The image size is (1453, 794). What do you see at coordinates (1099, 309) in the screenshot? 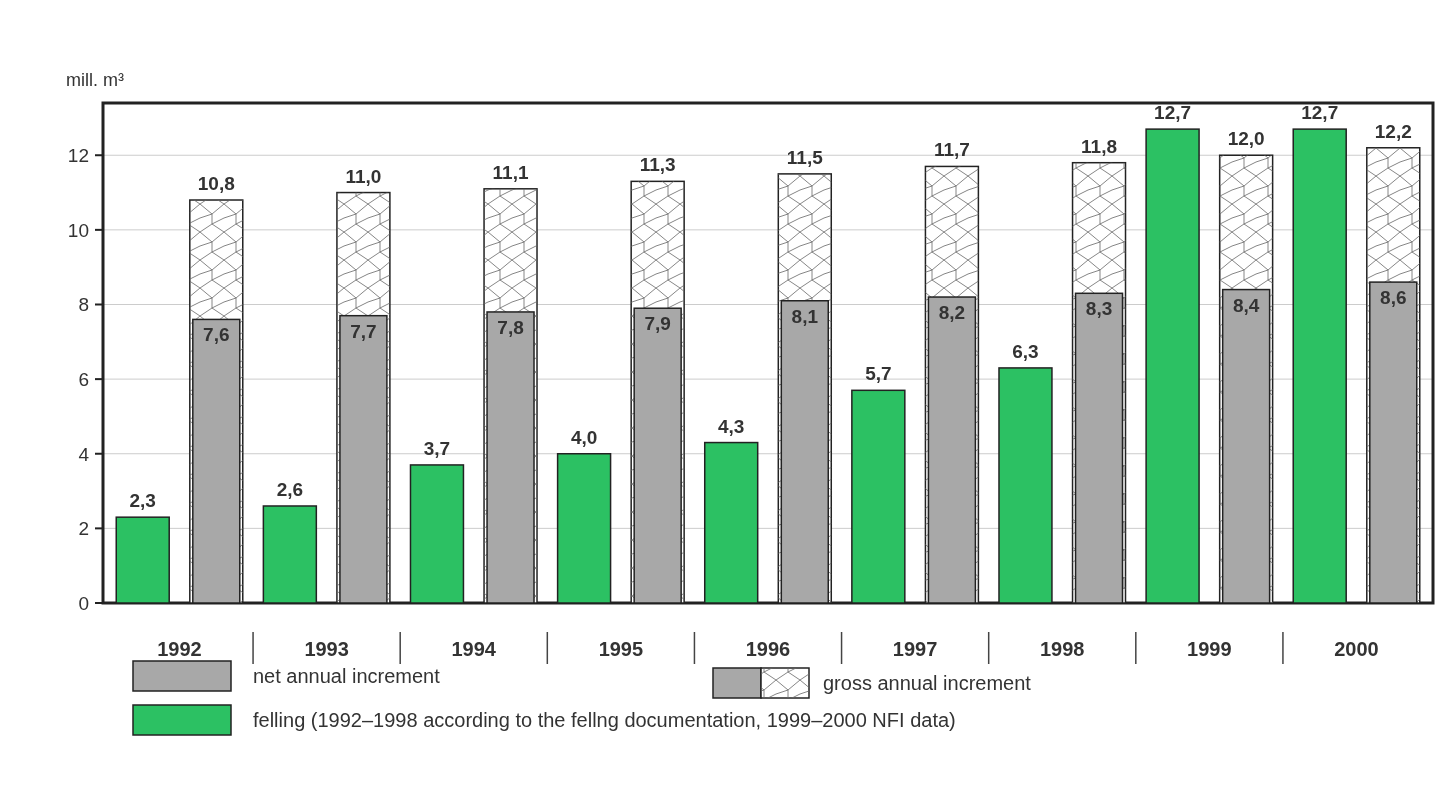
I see `data-label: 8,3` at bounding box center [1099, 309].